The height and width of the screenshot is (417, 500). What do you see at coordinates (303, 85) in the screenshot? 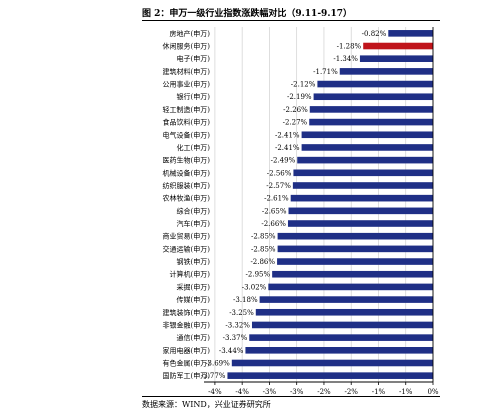
I see `value-label: -2.12%` at bounding box center [303, 85].